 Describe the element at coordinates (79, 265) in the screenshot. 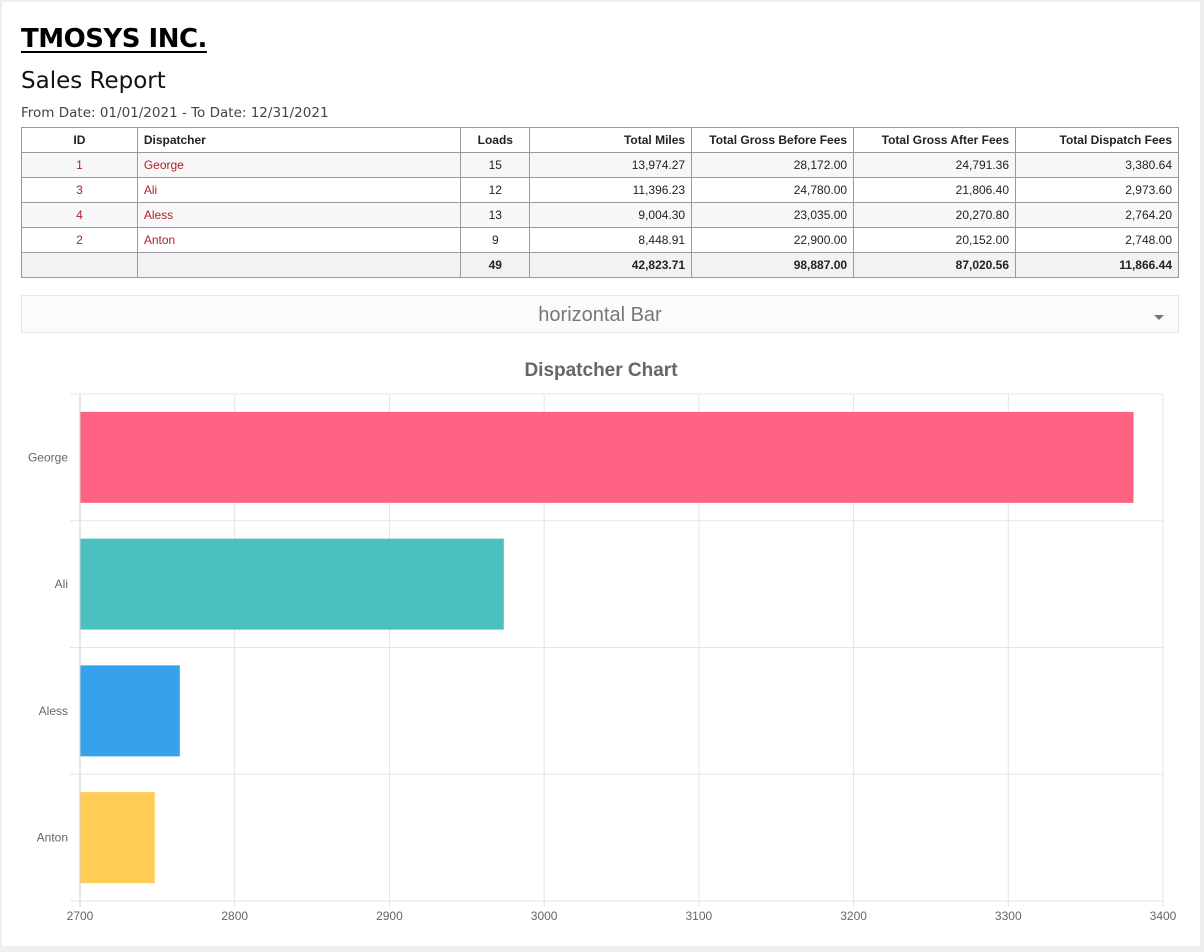

I see `total-cell-id` at that location.